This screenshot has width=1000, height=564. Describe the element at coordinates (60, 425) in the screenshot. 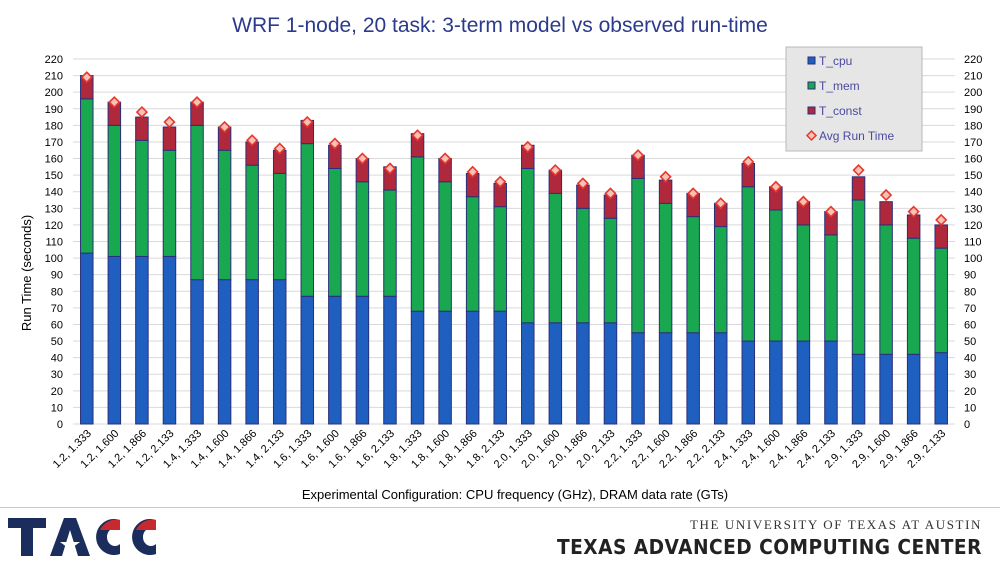

I see `y-tick-label: 0` at that location.